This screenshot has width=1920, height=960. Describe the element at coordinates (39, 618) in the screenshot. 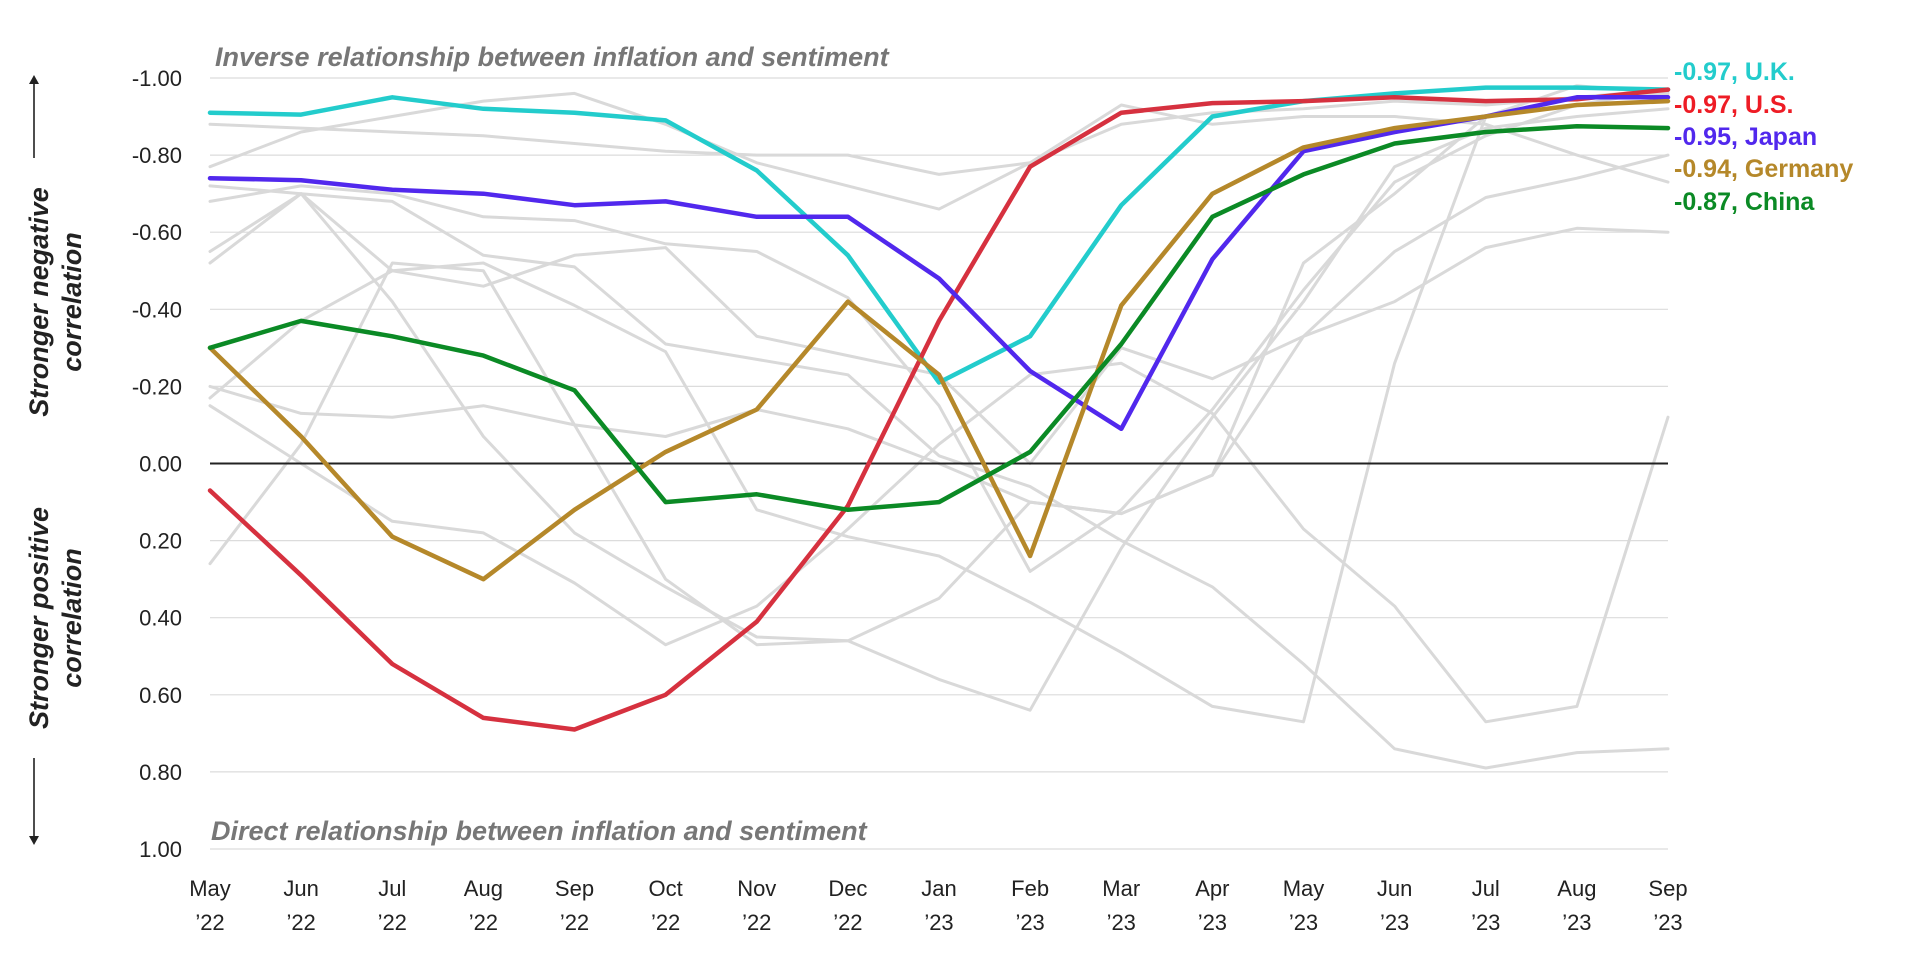

I see `y-axis-title-lower-line1: Stronger positive` at that location.